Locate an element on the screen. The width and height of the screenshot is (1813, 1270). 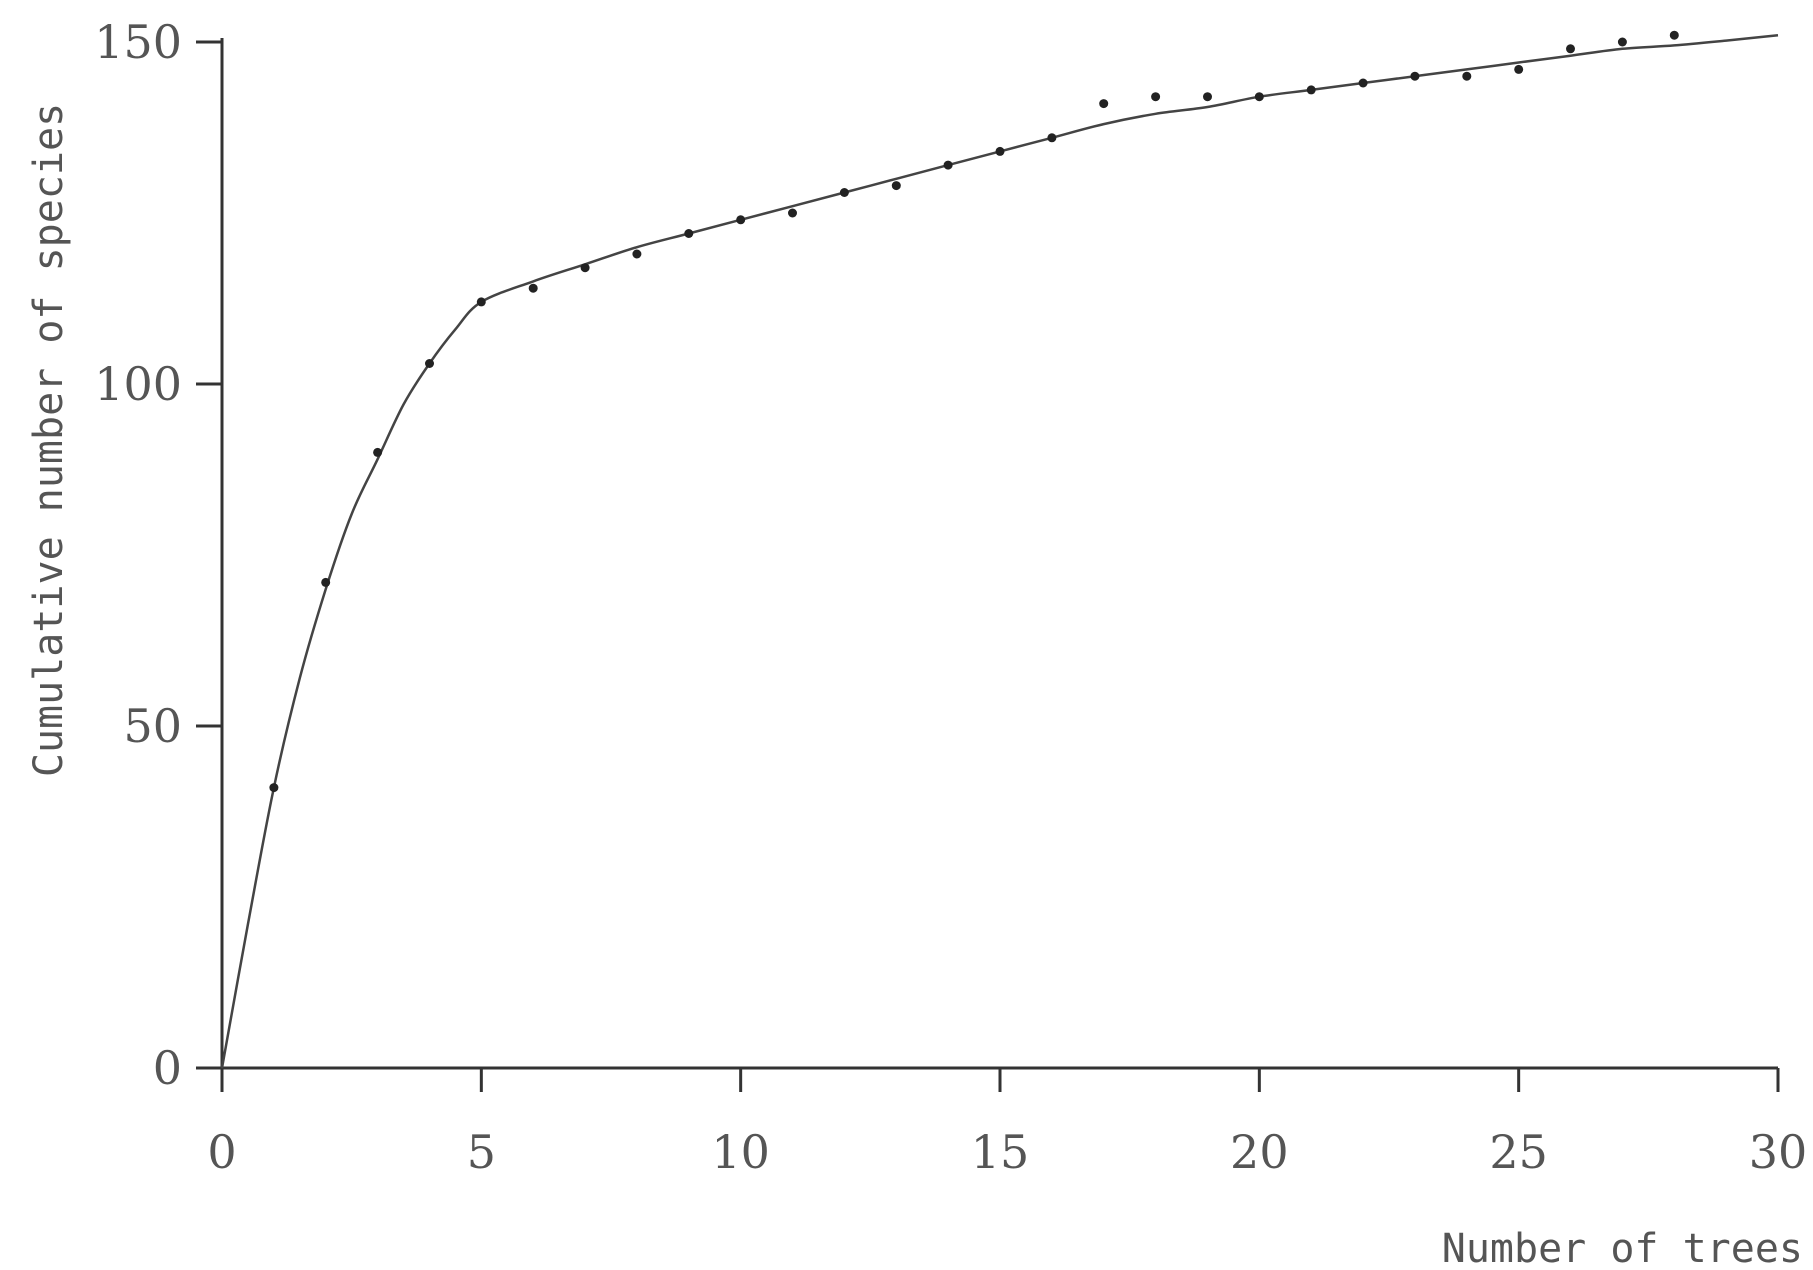
x-tick-label: 25 is located at coordinates (1518, 1152).